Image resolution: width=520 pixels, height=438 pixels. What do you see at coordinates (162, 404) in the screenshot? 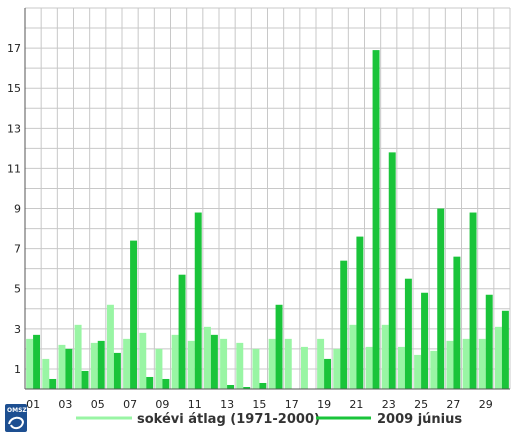
I see `x-tick-label: 09` at bounding box center [162, 404].